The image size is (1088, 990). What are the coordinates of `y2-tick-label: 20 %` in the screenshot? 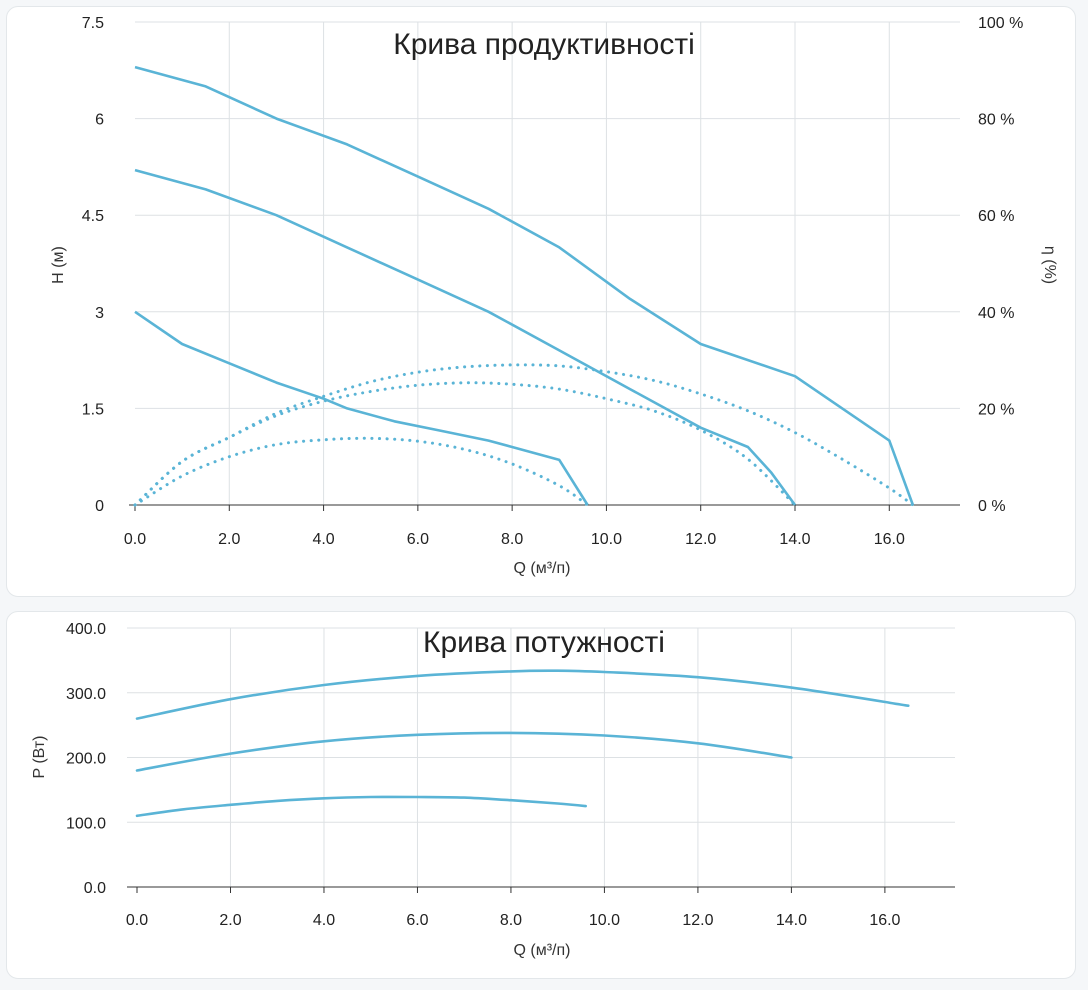 It's located at (996, 409).